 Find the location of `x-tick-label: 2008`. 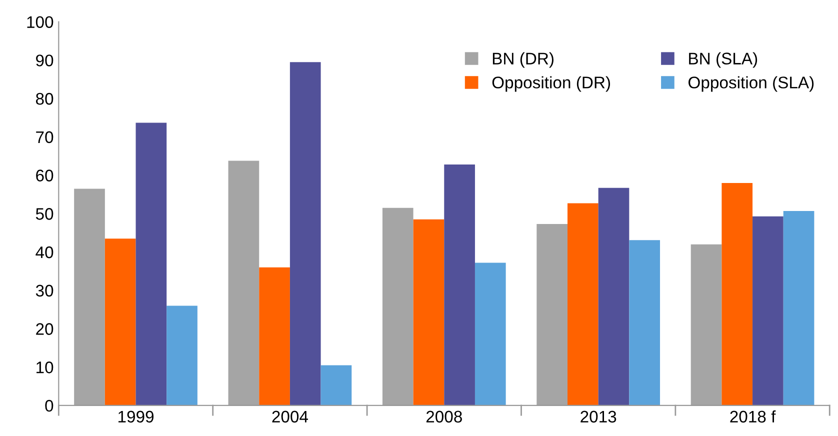

x-tick-label: 2008 is located at coordinates (444, 416).